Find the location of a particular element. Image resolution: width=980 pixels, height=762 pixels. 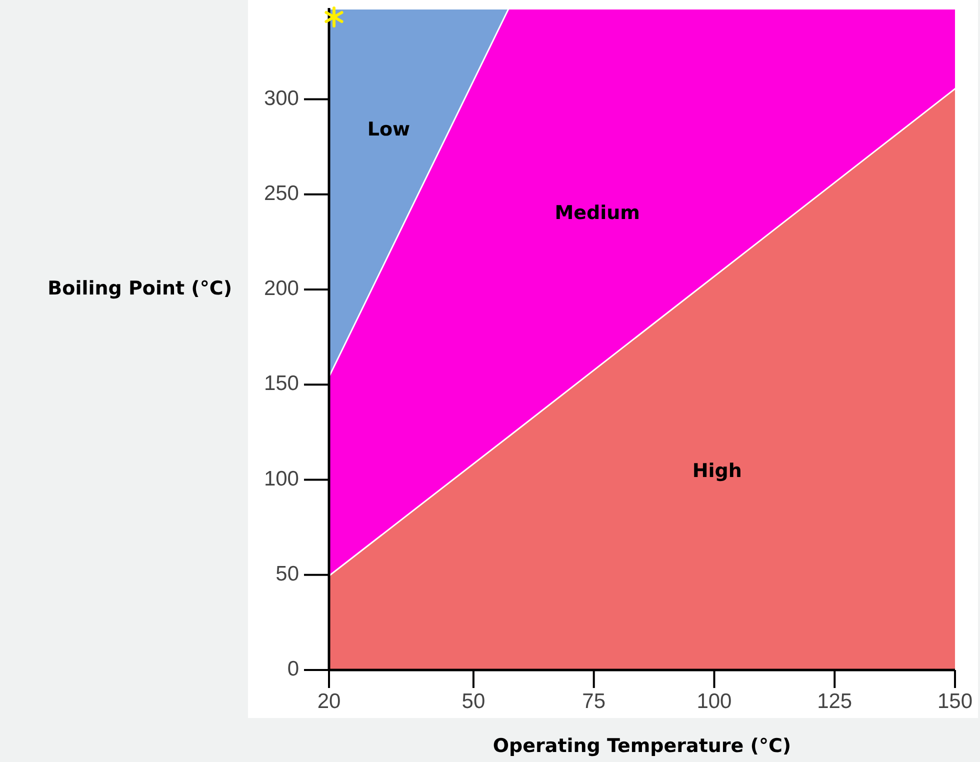

y-tick-label: 200 is located at coordinates (281, 288).